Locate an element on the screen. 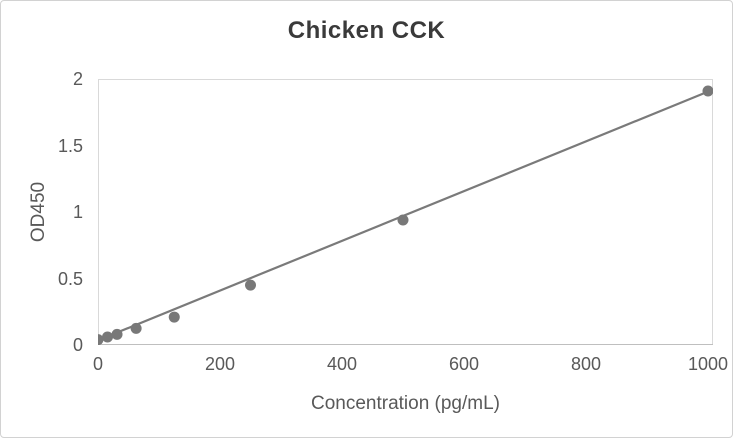  x-tick-label: 1000 is located at coordinates (708, 364).